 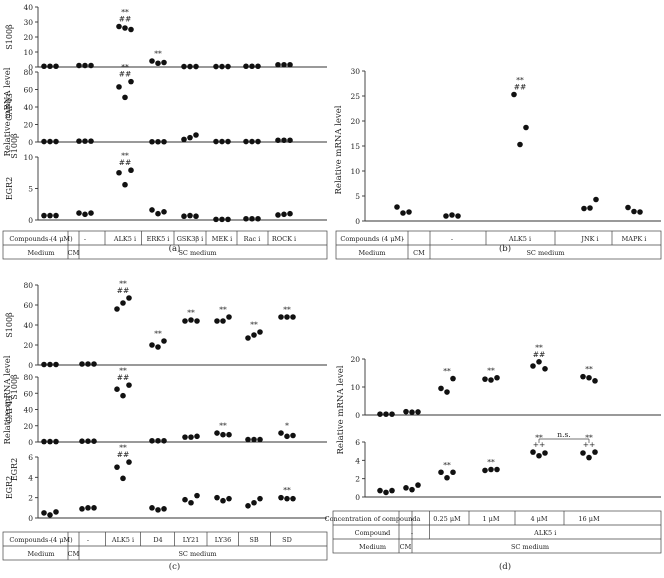 I want to click on panel-c-y-tick-label: 80, so click(x=28, y=285).